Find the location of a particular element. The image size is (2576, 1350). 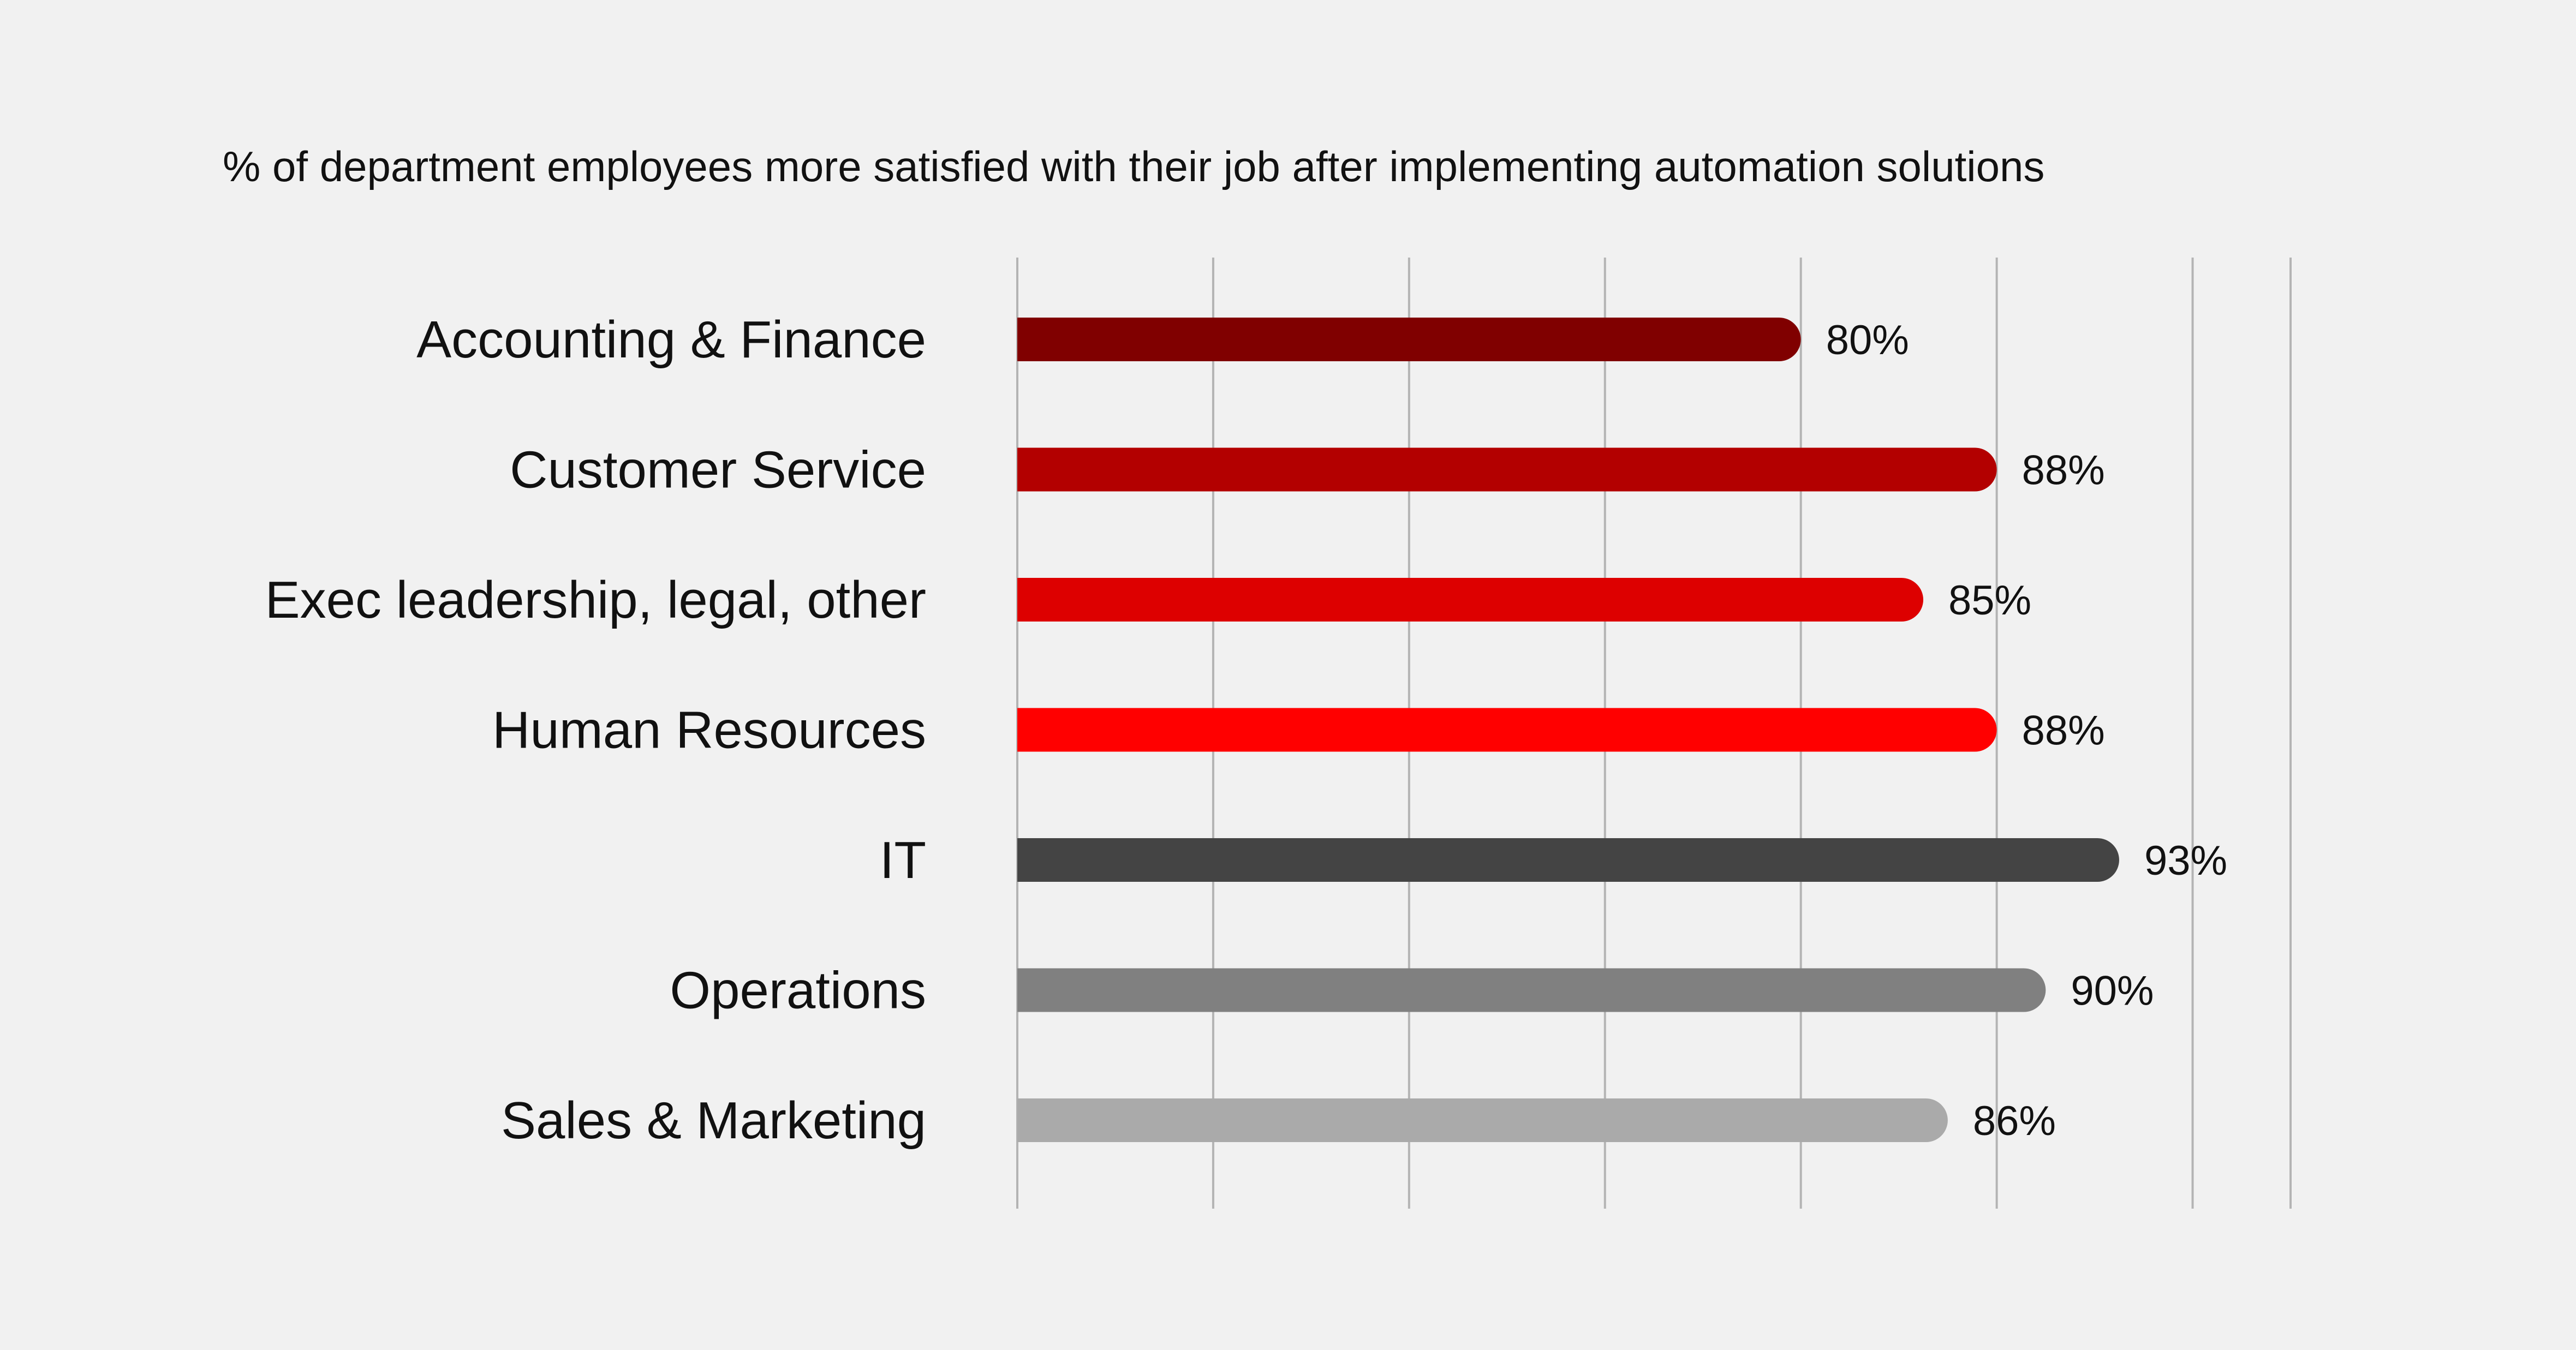

value-label-5: 93% is located at coordinates (2185, 861).